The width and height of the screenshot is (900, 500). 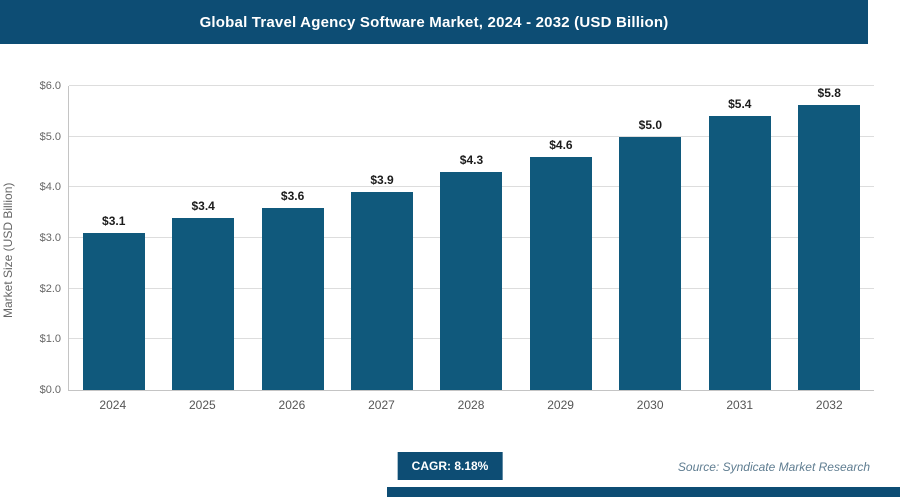 What do you see at coordinates (829, 93) in the screenshot?
I see `bar-value-label: $5.8` at bounding box center [829, 93].